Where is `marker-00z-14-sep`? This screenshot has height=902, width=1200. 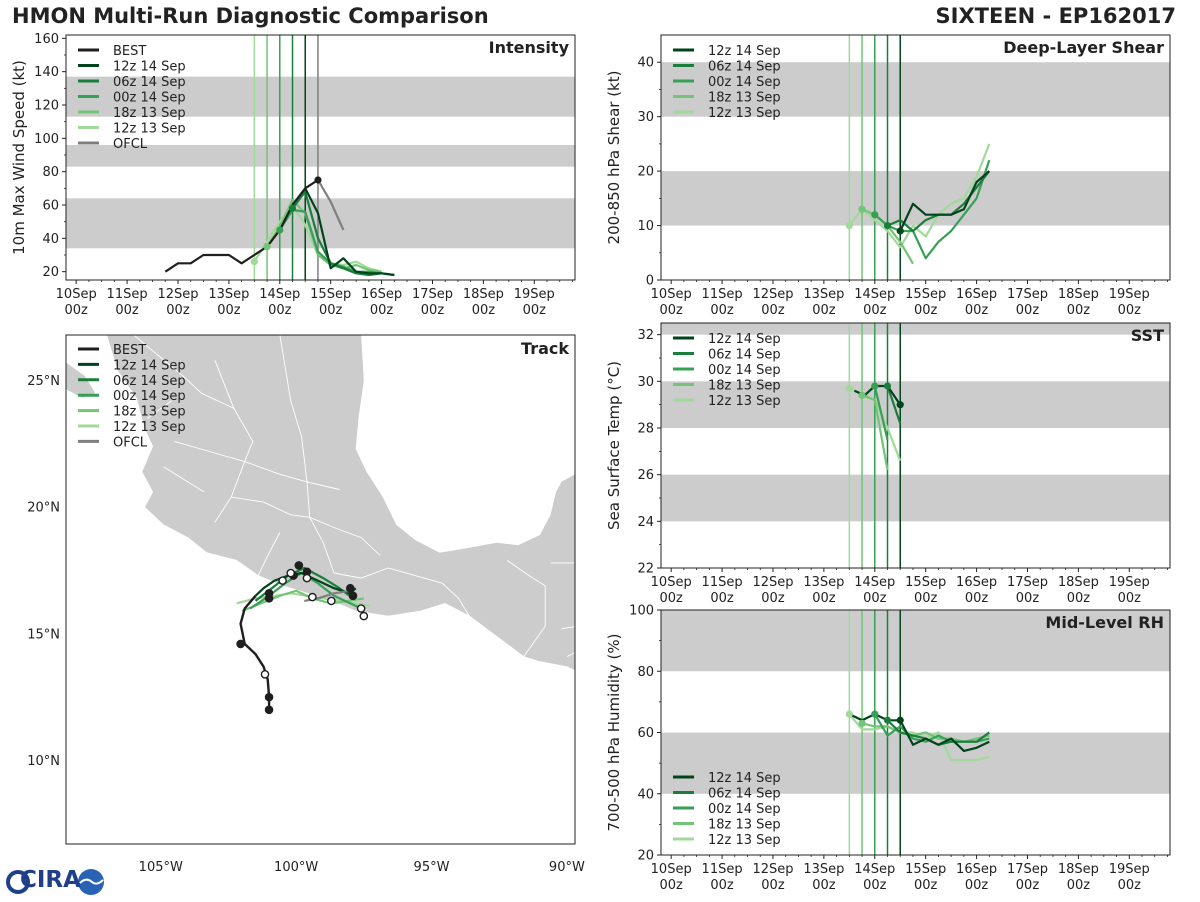 marker-00z-14-sep is located at coordinates (875, 386).